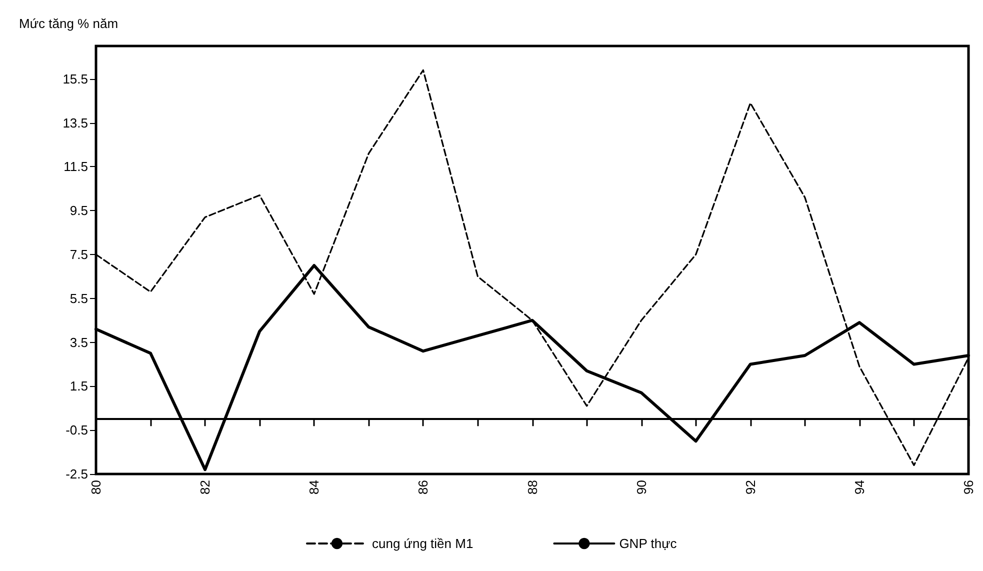  I want to click on legend-label: GNP thực, so click(648, 543).